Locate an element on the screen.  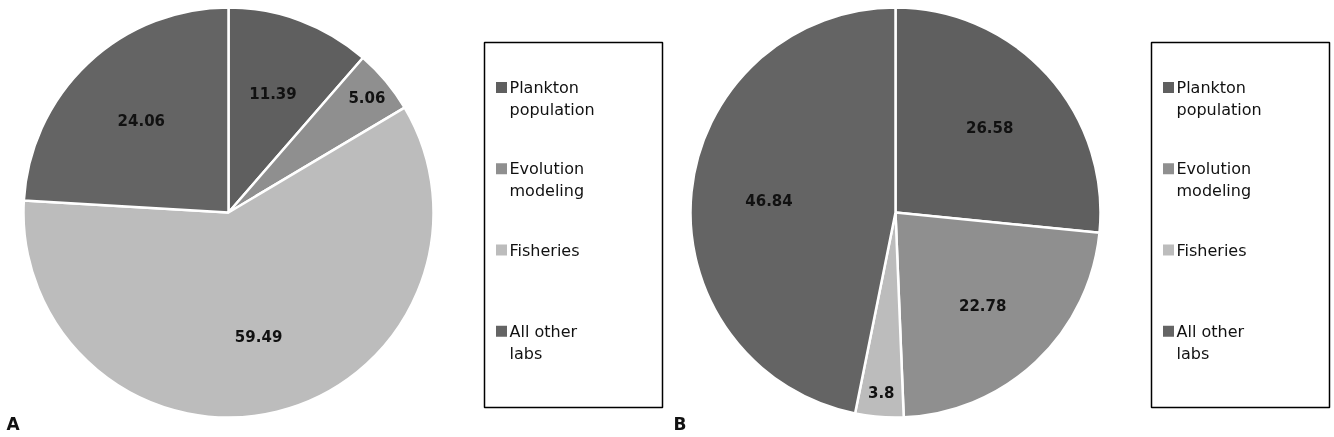
data-label: 59.49 is located at coordinates (258, 336).